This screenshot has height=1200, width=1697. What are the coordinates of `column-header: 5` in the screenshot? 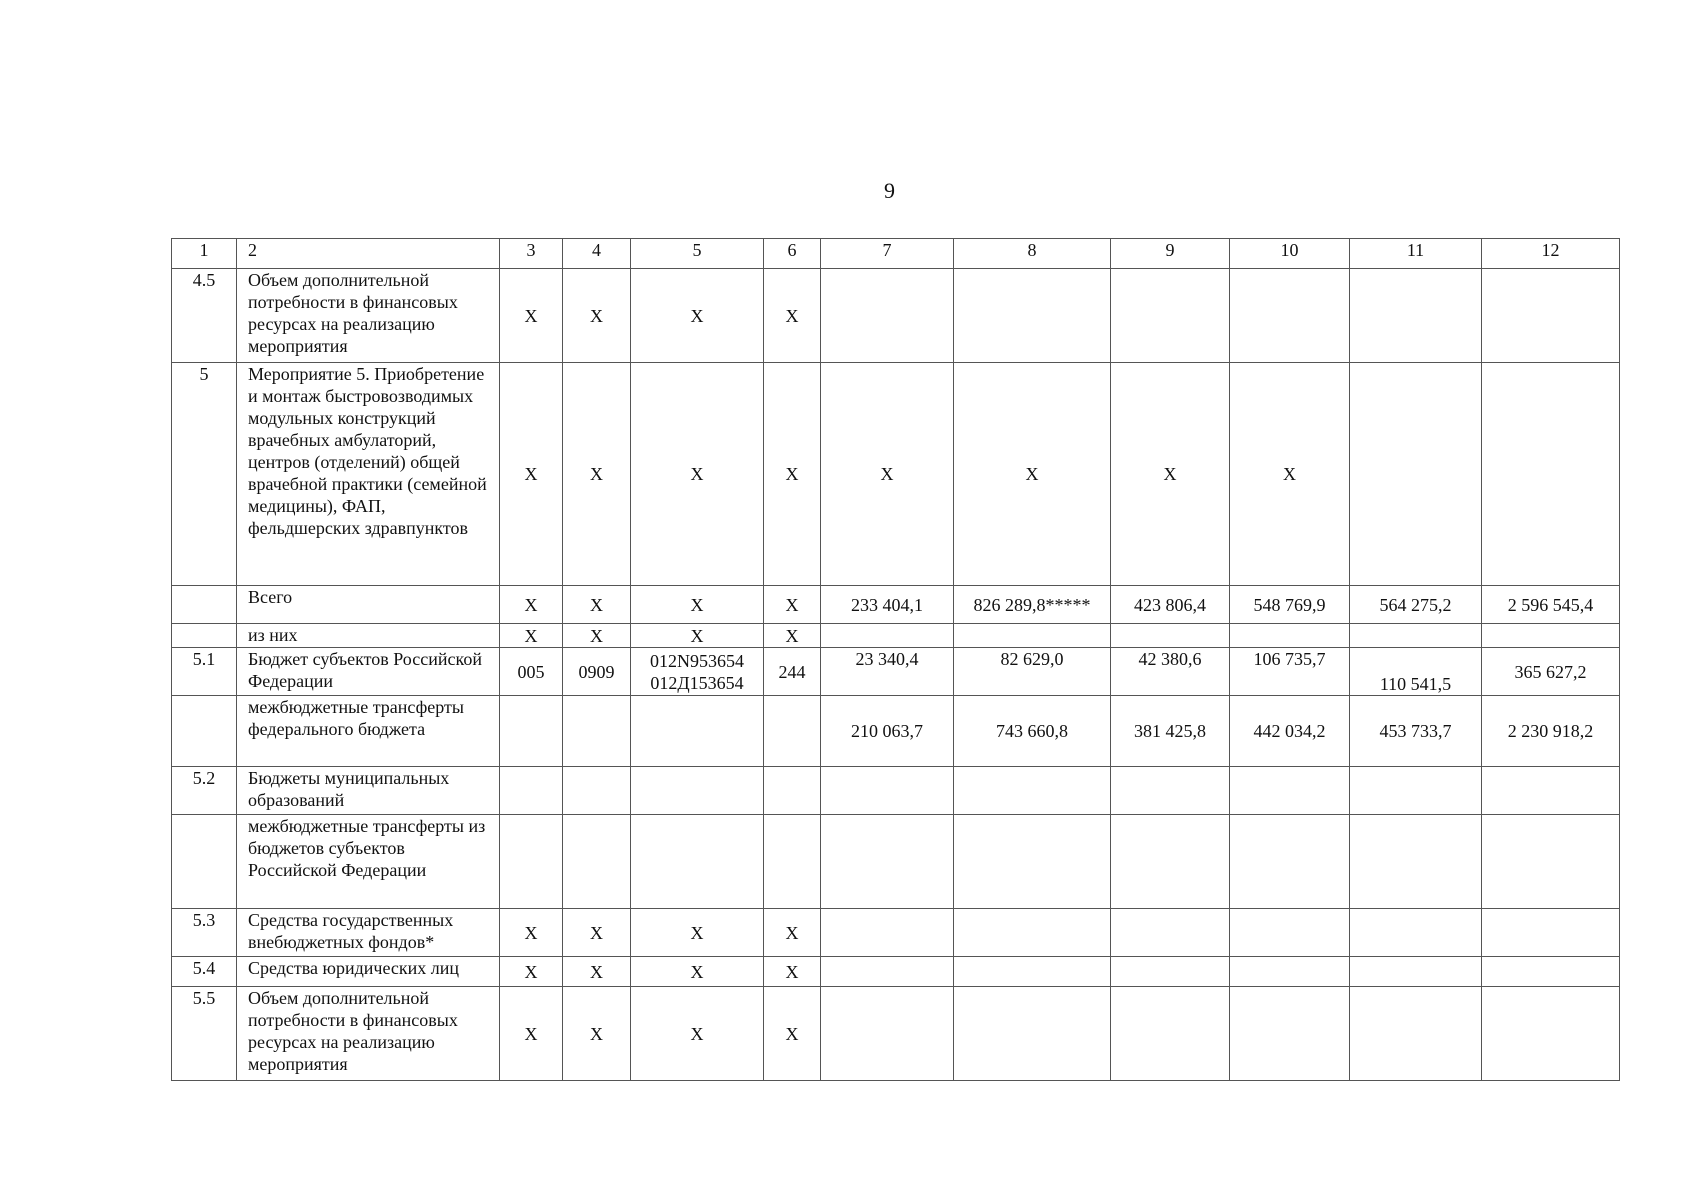 It's located at (697, 253).